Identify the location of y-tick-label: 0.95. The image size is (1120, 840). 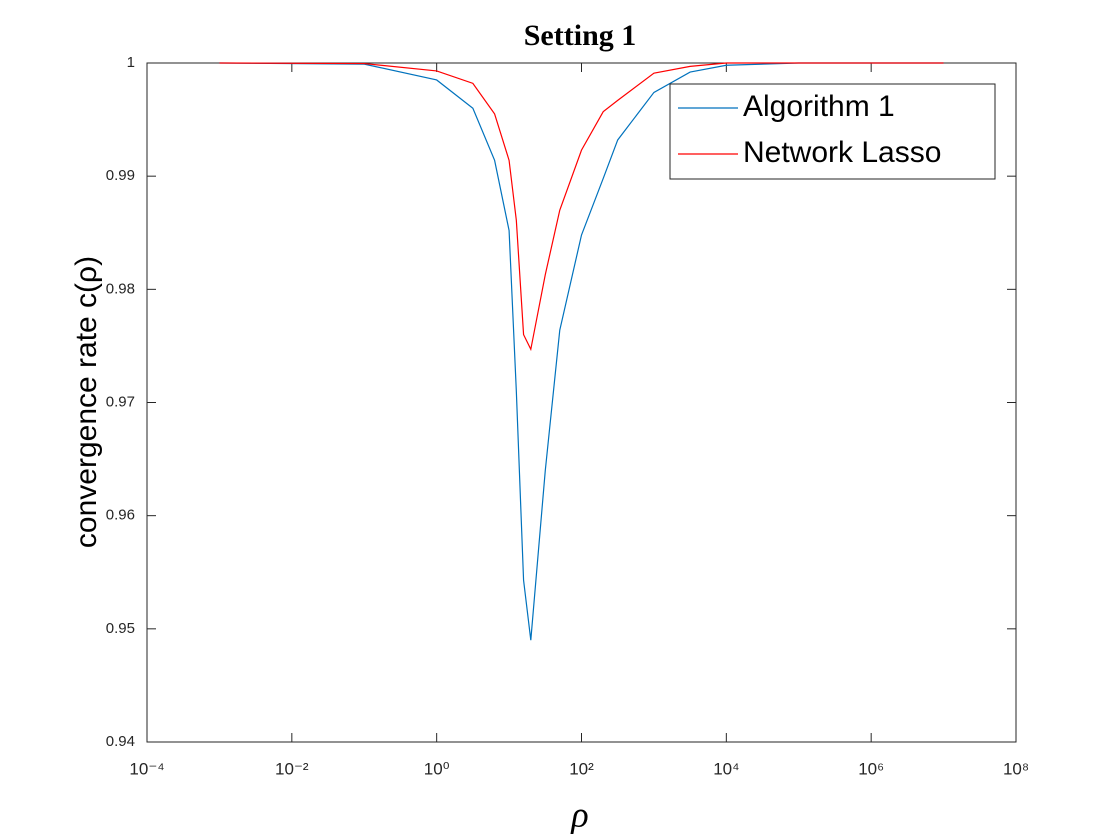
(120, 628).